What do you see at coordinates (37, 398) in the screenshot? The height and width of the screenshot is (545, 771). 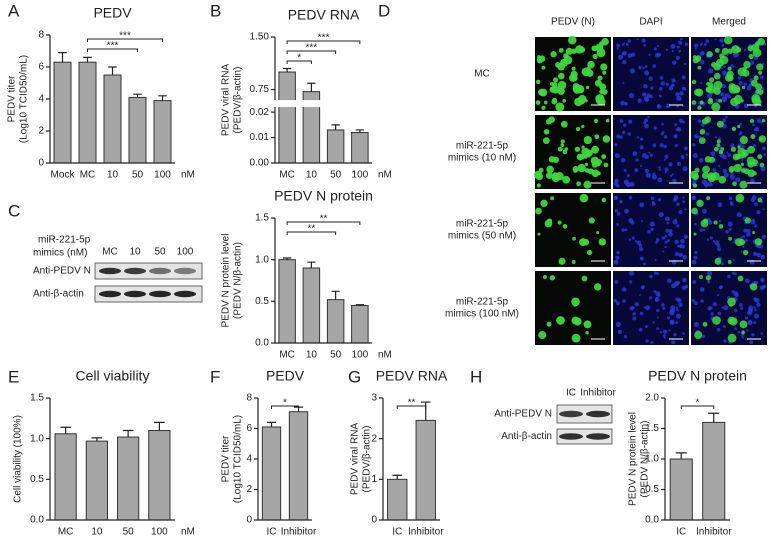 I see `y-tick-label: 1.5` at bounding box center [37, 398].